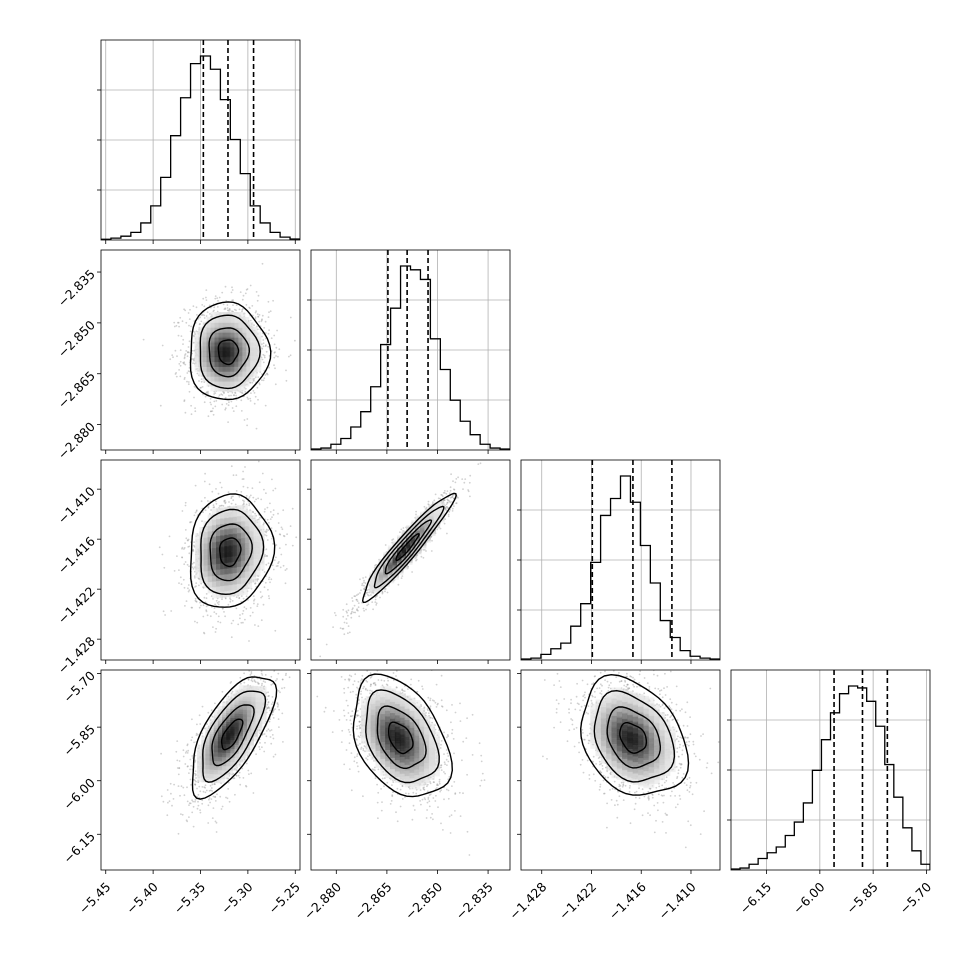  I want to click on density-bin, so click(259, 548).